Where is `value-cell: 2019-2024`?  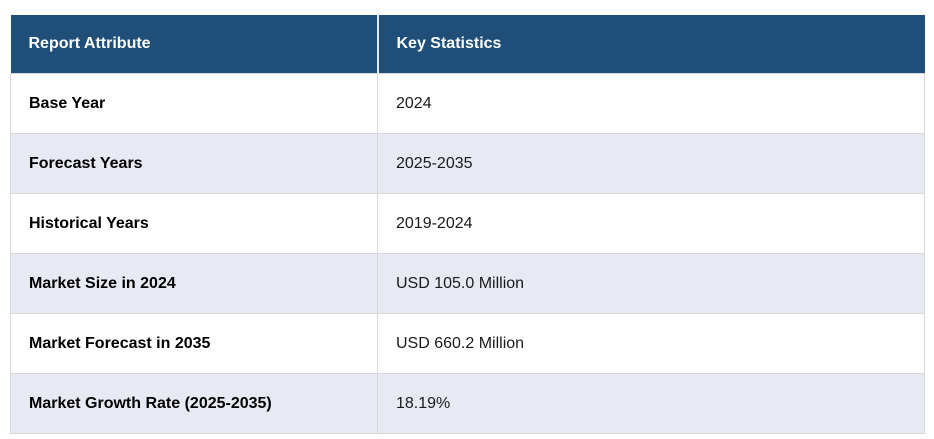
value-cell: 2019-2024 is located at coordinates (651, 223).